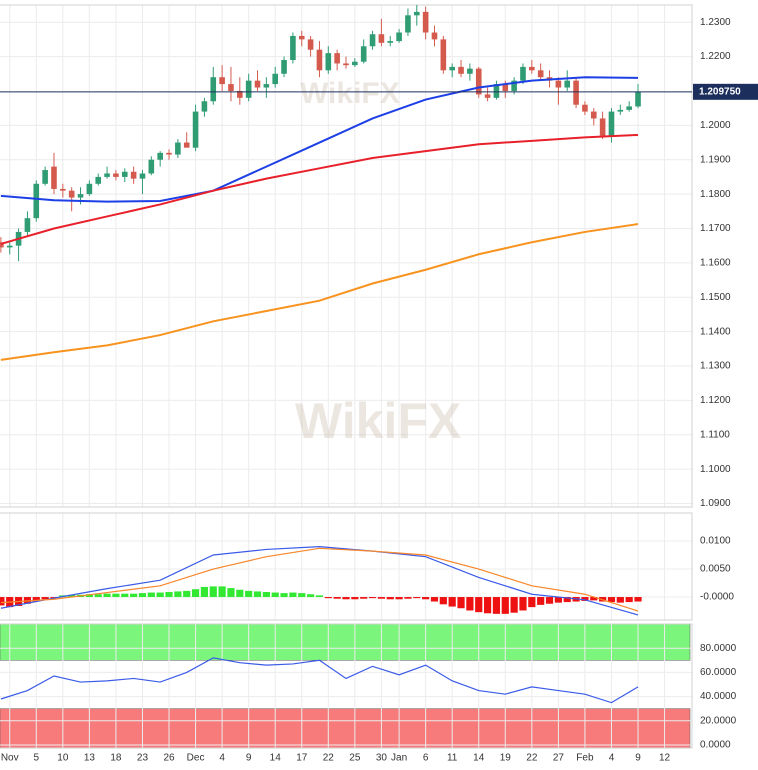 This screenshot has width=758, height=770. What do you see at coordinates (715, 569) in the screenshot?
I see `y-tick-label: 0.0050` at bounding box center [715, 569].